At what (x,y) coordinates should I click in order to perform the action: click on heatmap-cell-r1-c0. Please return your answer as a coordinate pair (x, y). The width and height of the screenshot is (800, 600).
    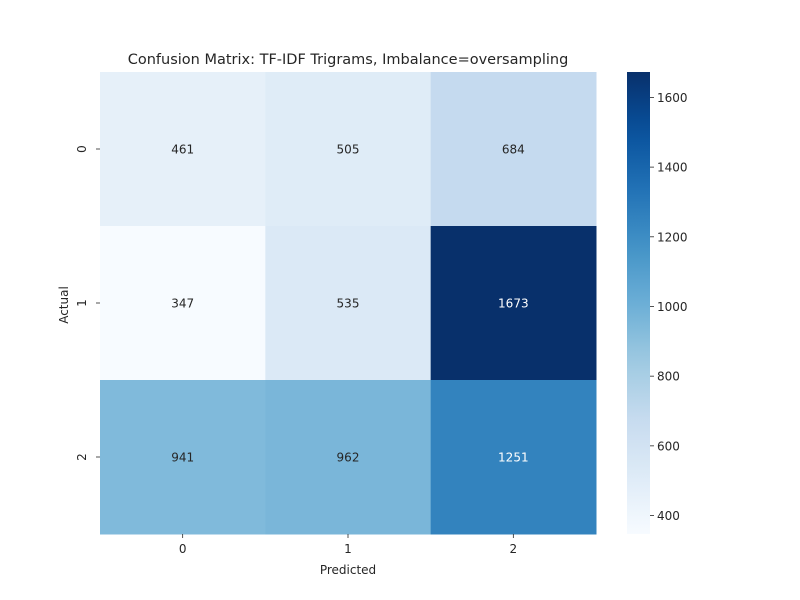
    Looking at the image, I should click on (183, 303).